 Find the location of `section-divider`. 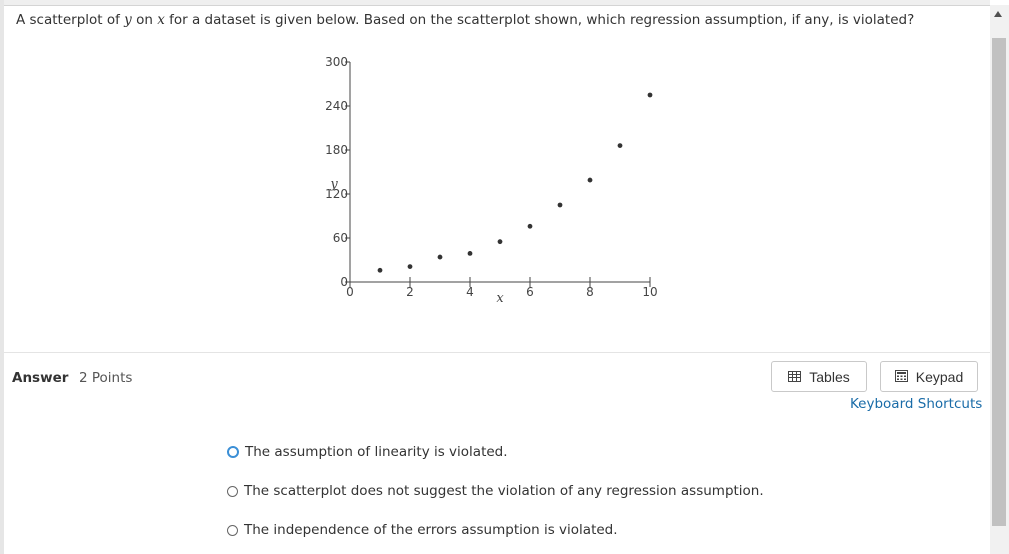

section-divider is located at coordinates (497, 352).